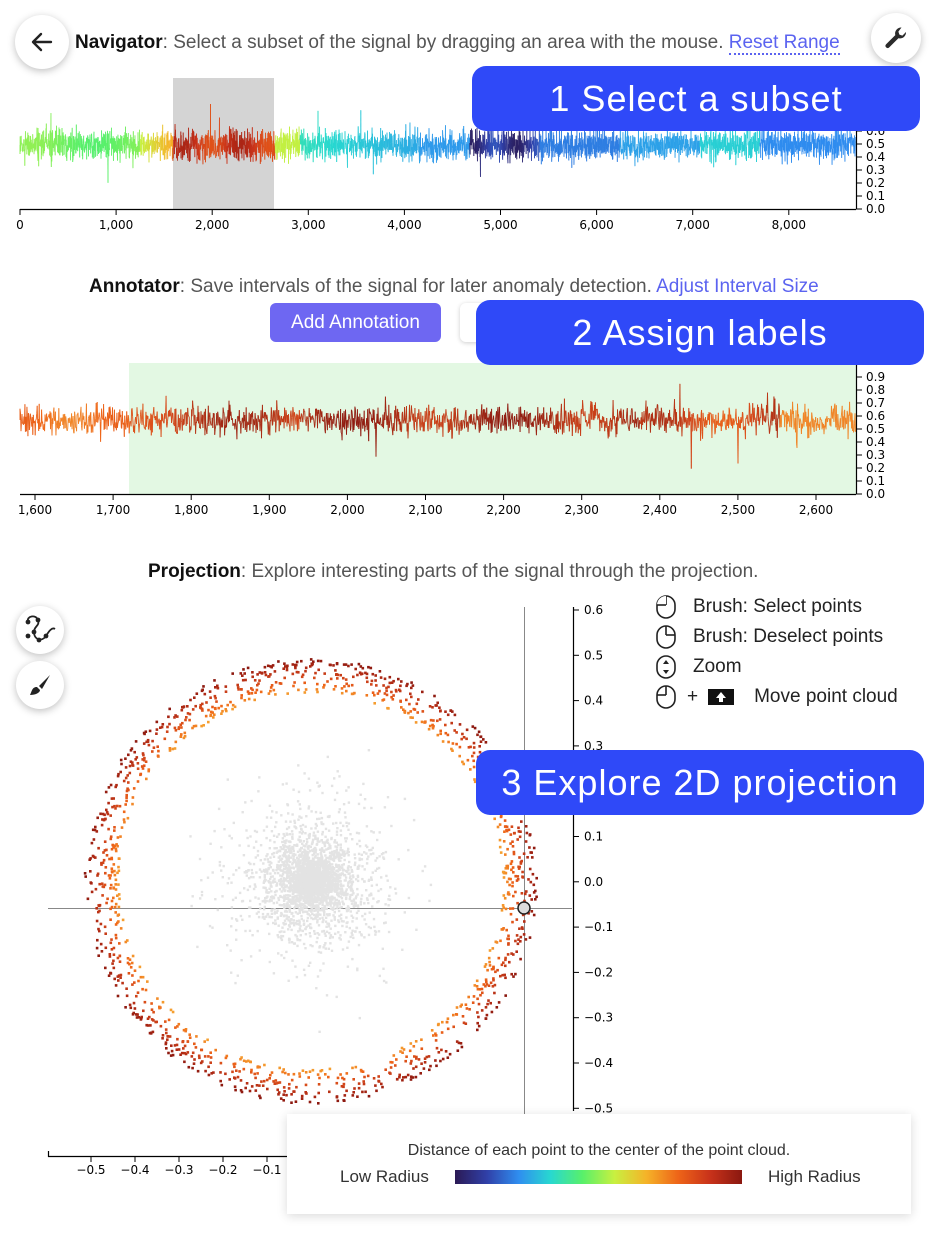  I want to click on add-annotation-button: Add Annotation, so click(355, 322).